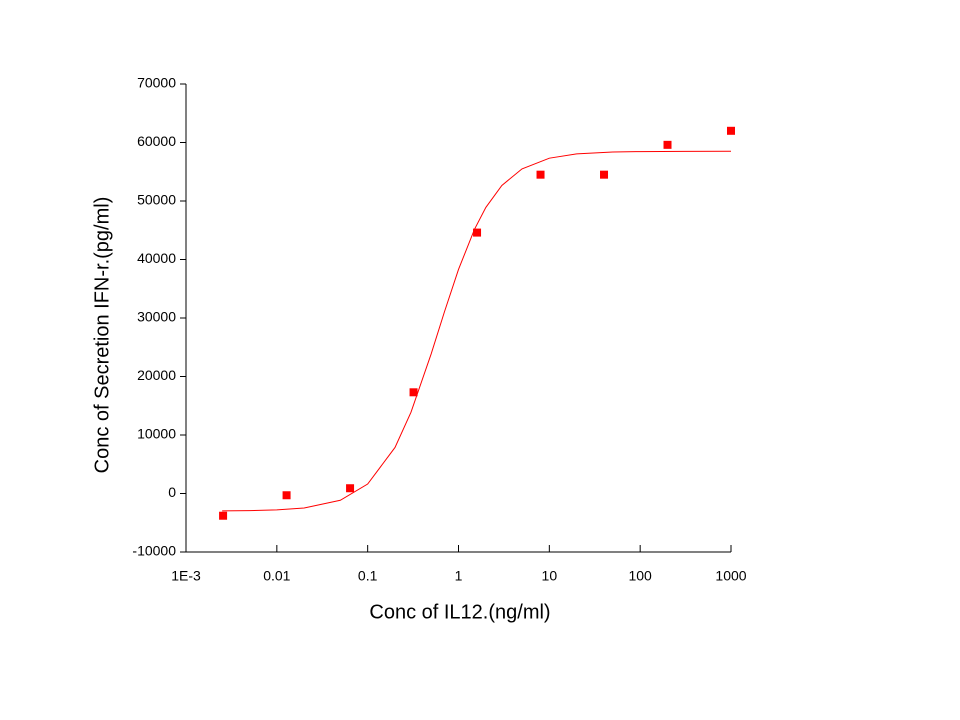  I want to click on y-tick-label: 50000, so click(156, 200).